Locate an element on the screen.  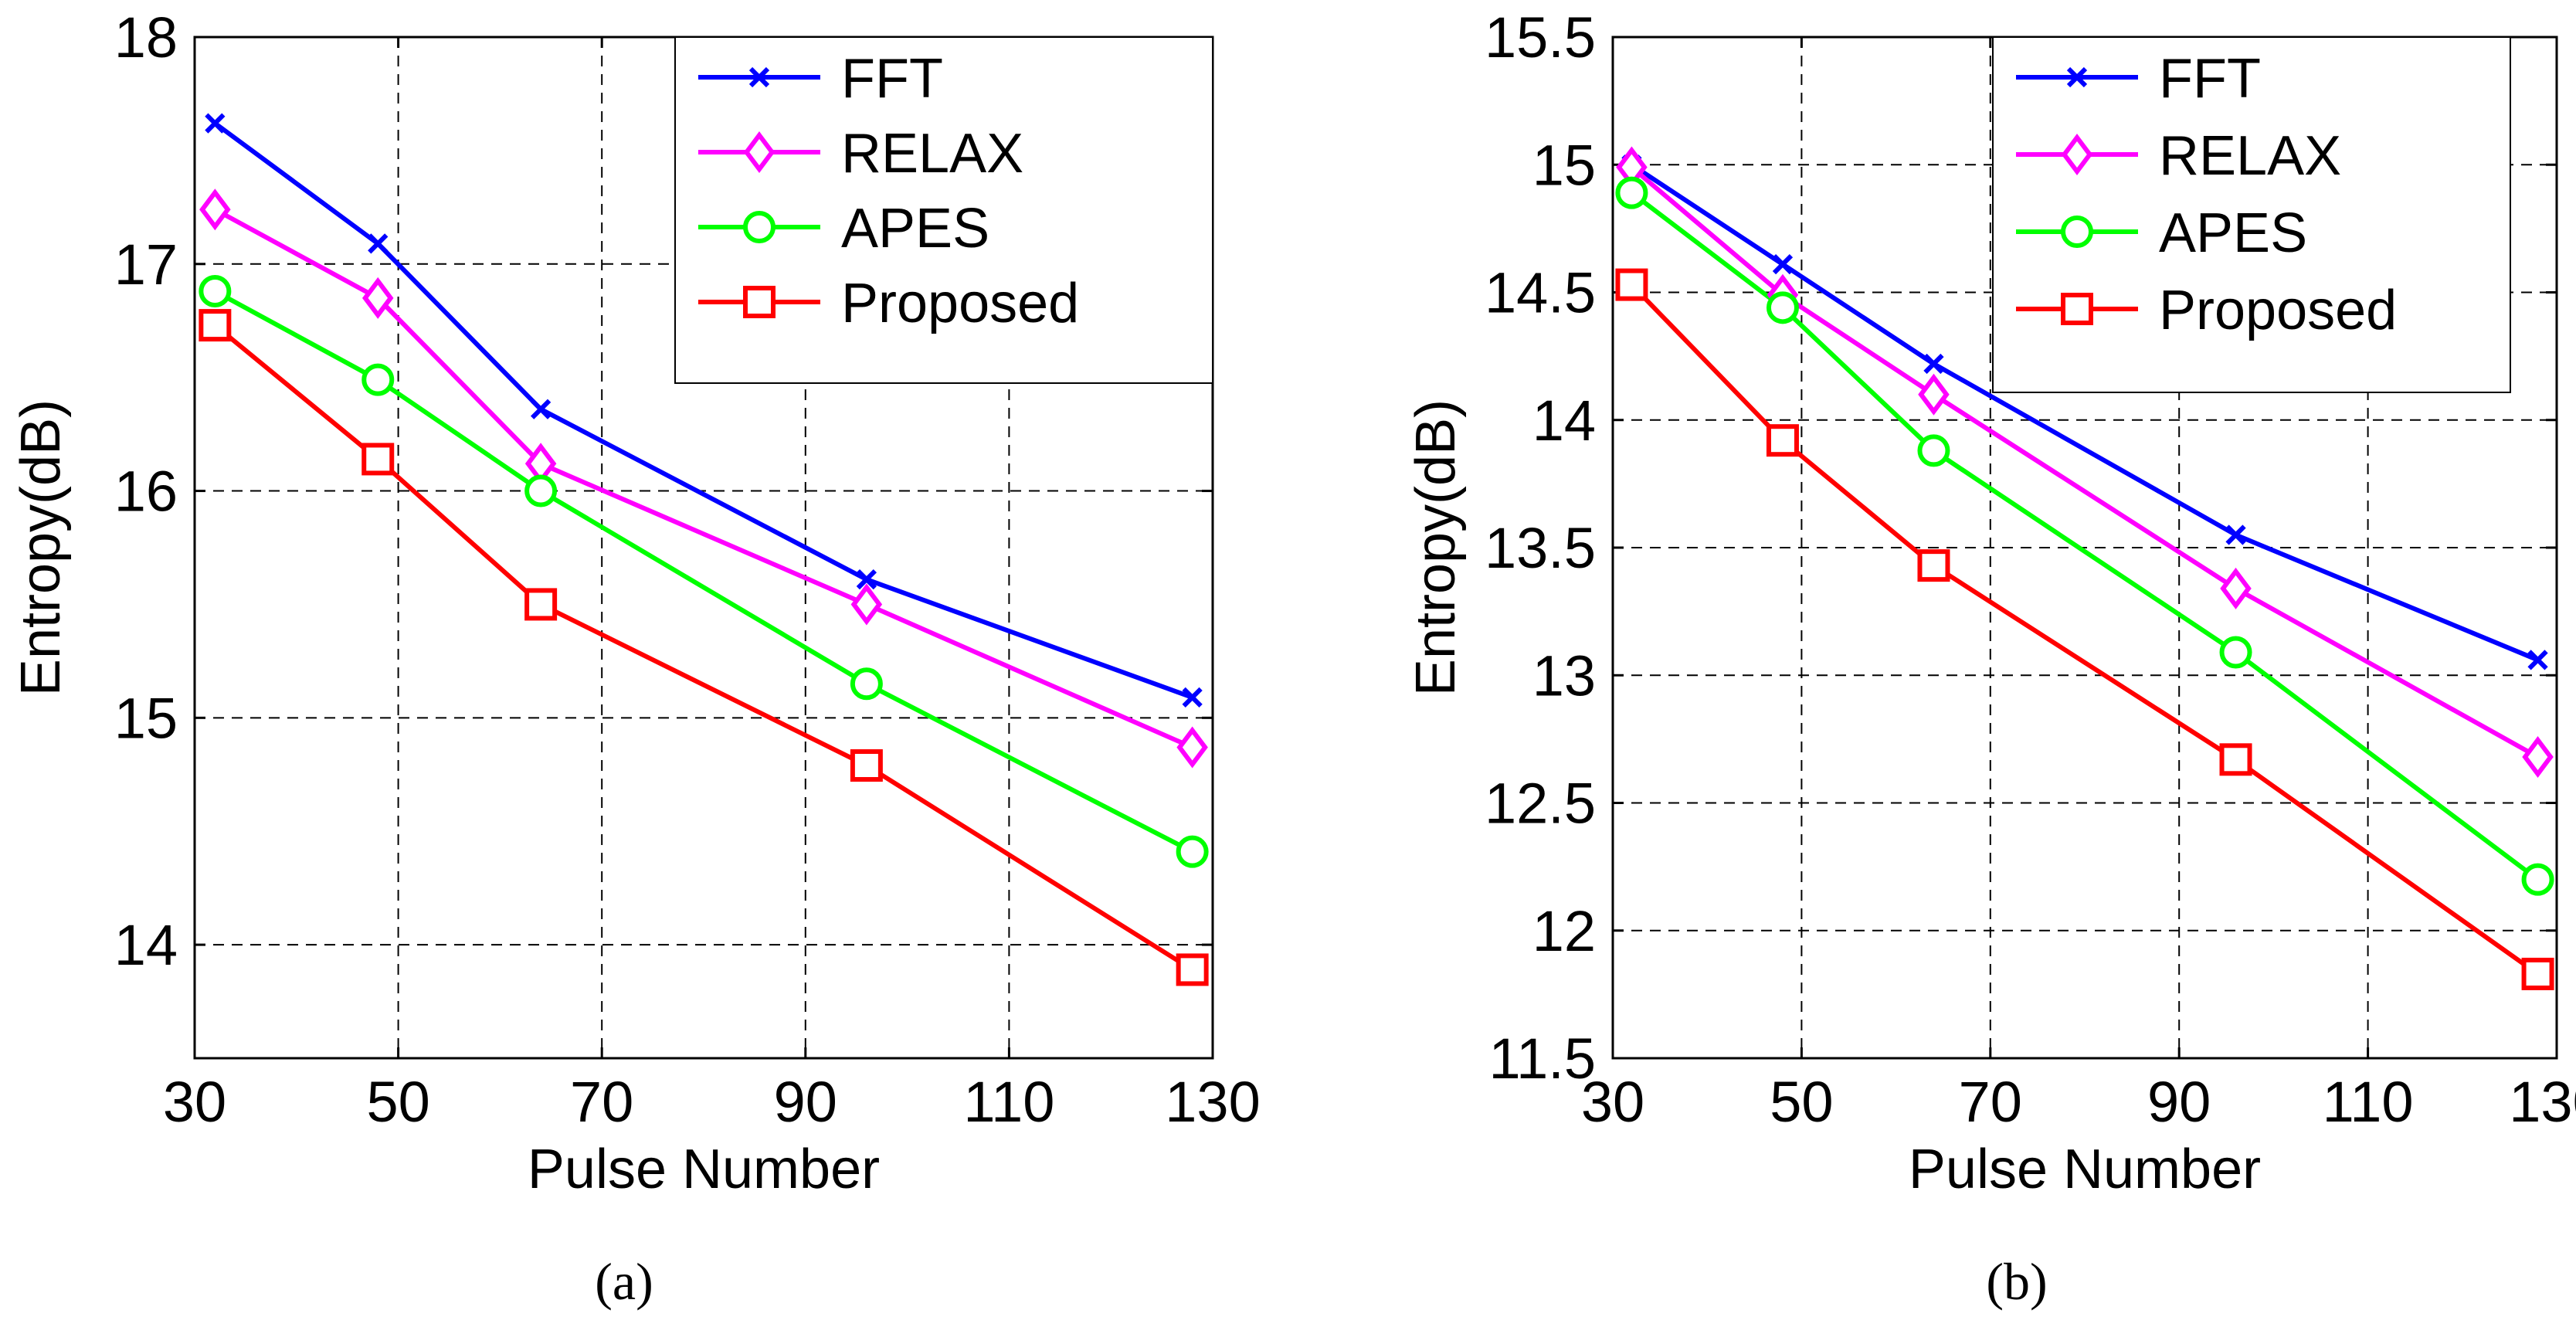
y-tick-label: 12.5 is located at coordinates (1540, 804).